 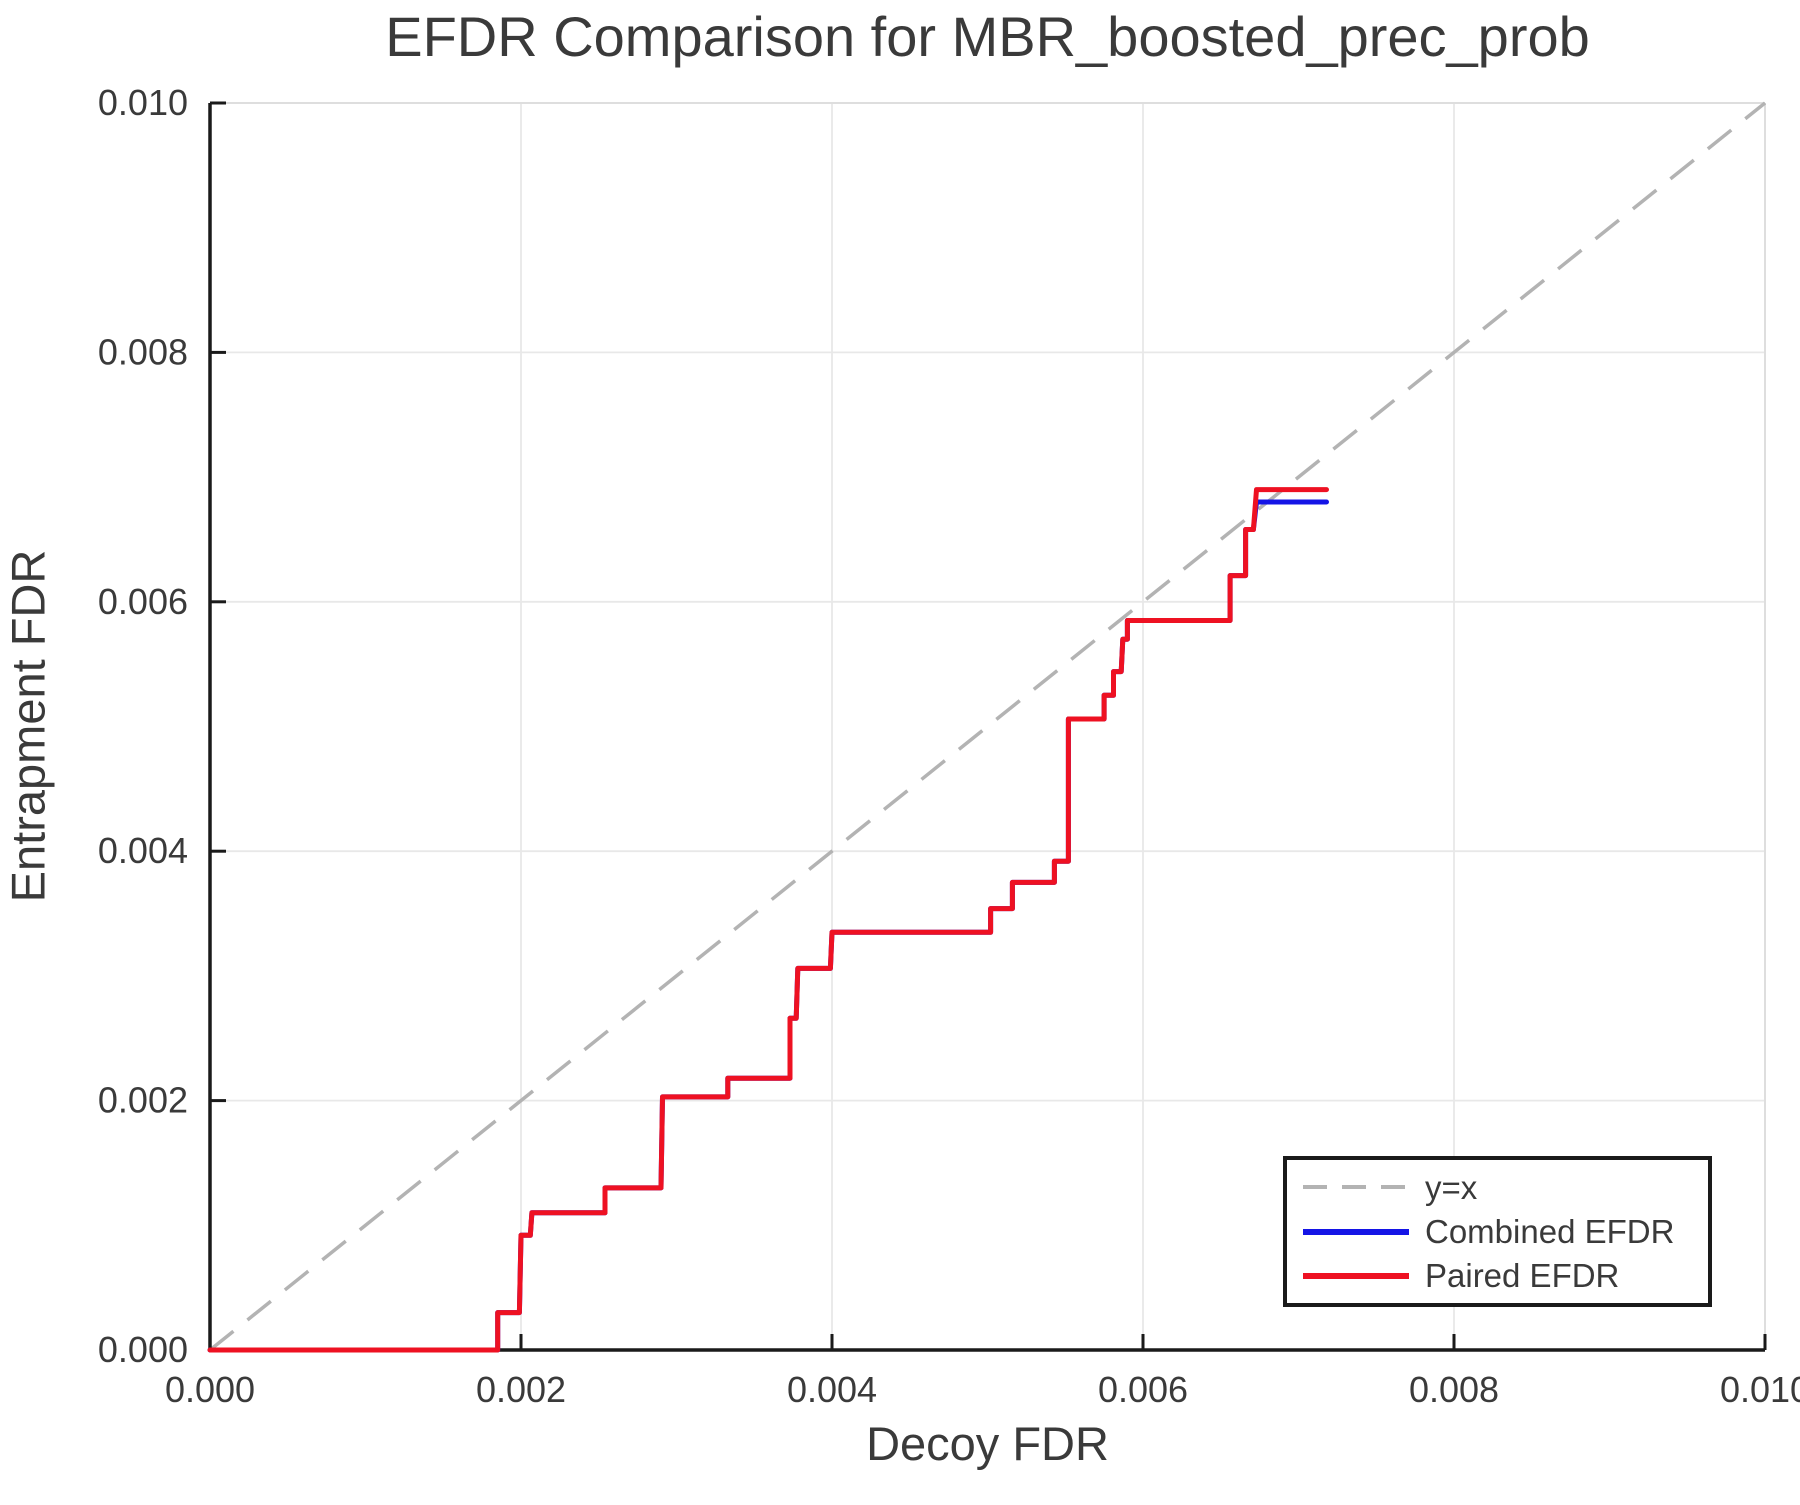 I want to click on y-tick-label: 0.002, so click(x=143, y=1100).